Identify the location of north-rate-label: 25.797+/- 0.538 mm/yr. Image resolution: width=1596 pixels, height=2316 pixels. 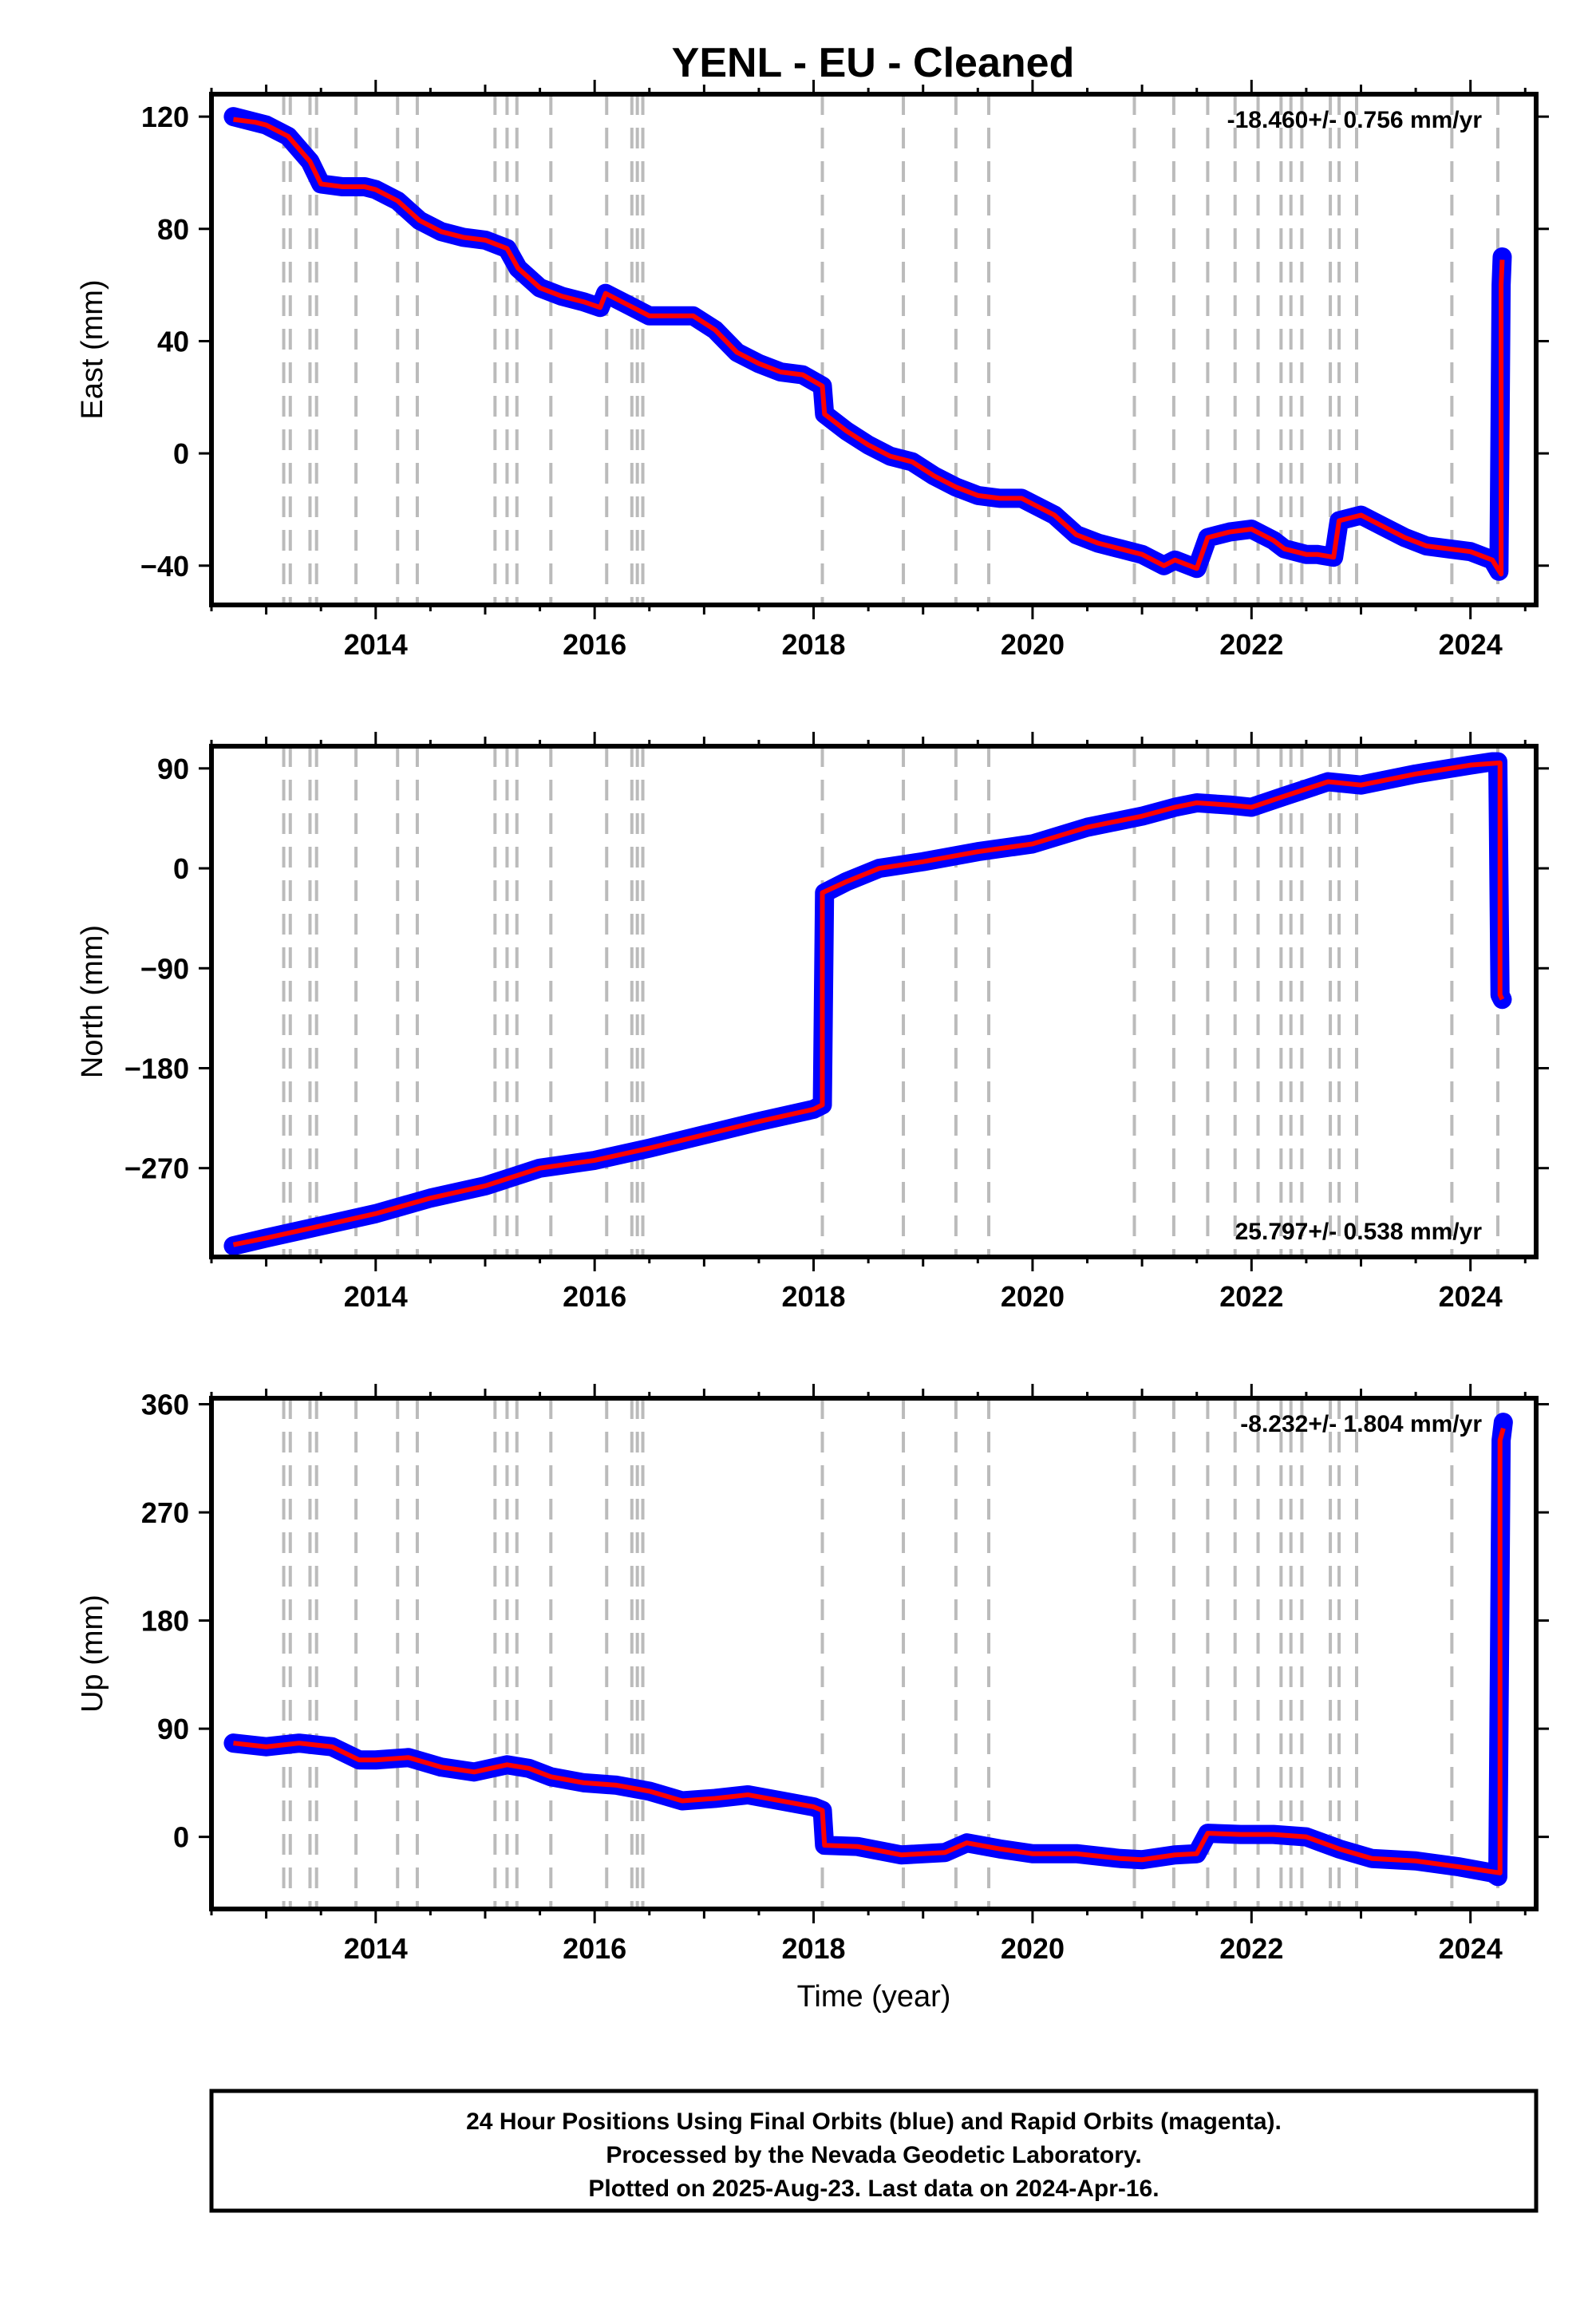
(1359, 1232).